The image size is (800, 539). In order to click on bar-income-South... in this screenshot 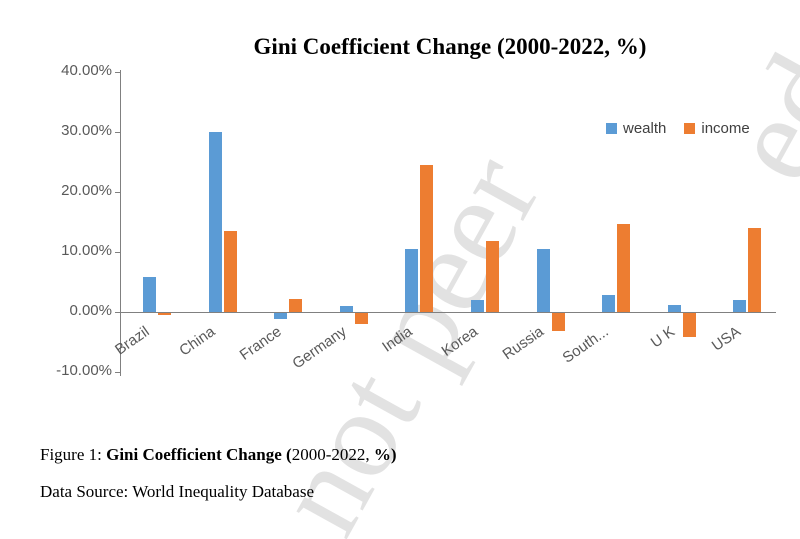, I will do `click(624, 267)`.